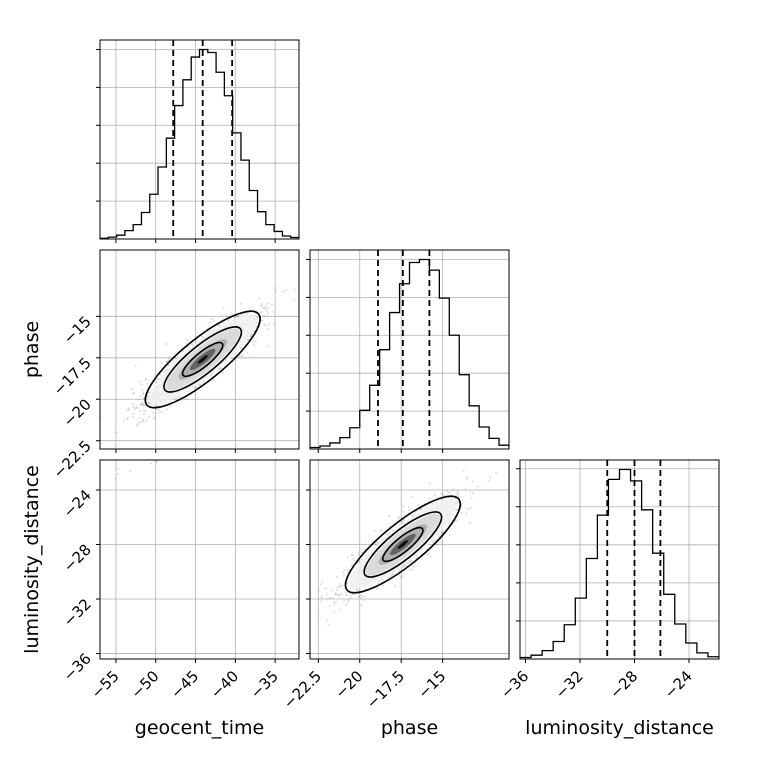  Describe the element at coordinates (569, 684) in the screenshot. I see `x-tick-label: −32` at that location.